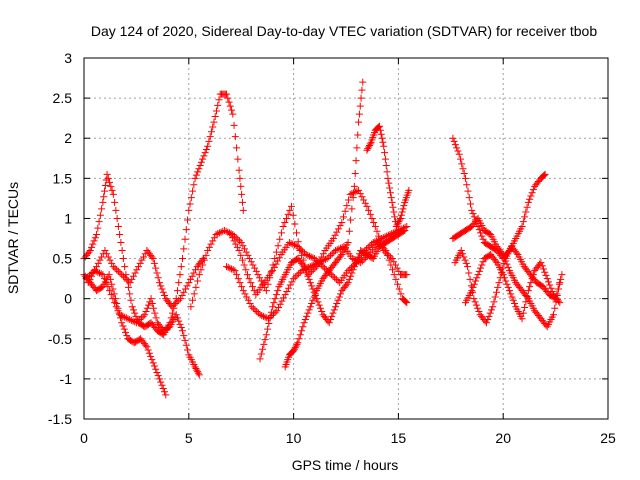 The width and height of the screenshot is (640, 480). What do you see at coordinates (189, 438) in the screenshot?
I see `x-tick-label: 5` at bounding box center [189, 438].